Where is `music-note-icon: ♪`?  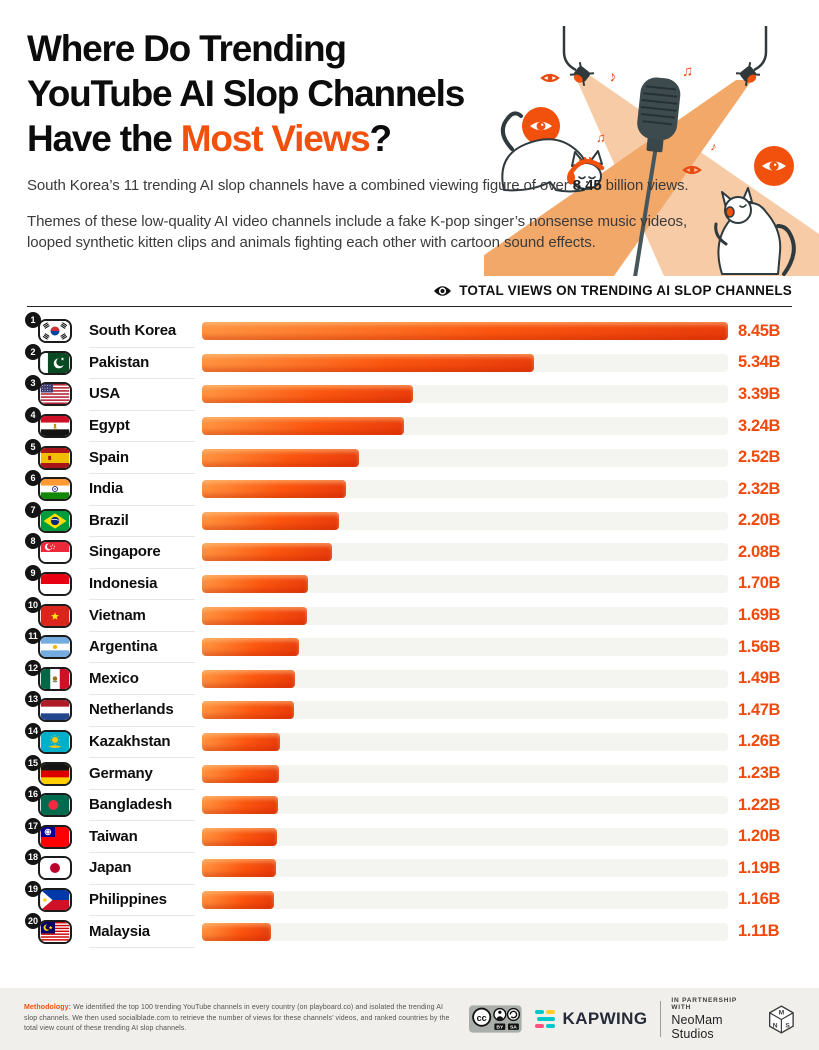 music-note-icon: ♪ is located at coordinates (612, 77).